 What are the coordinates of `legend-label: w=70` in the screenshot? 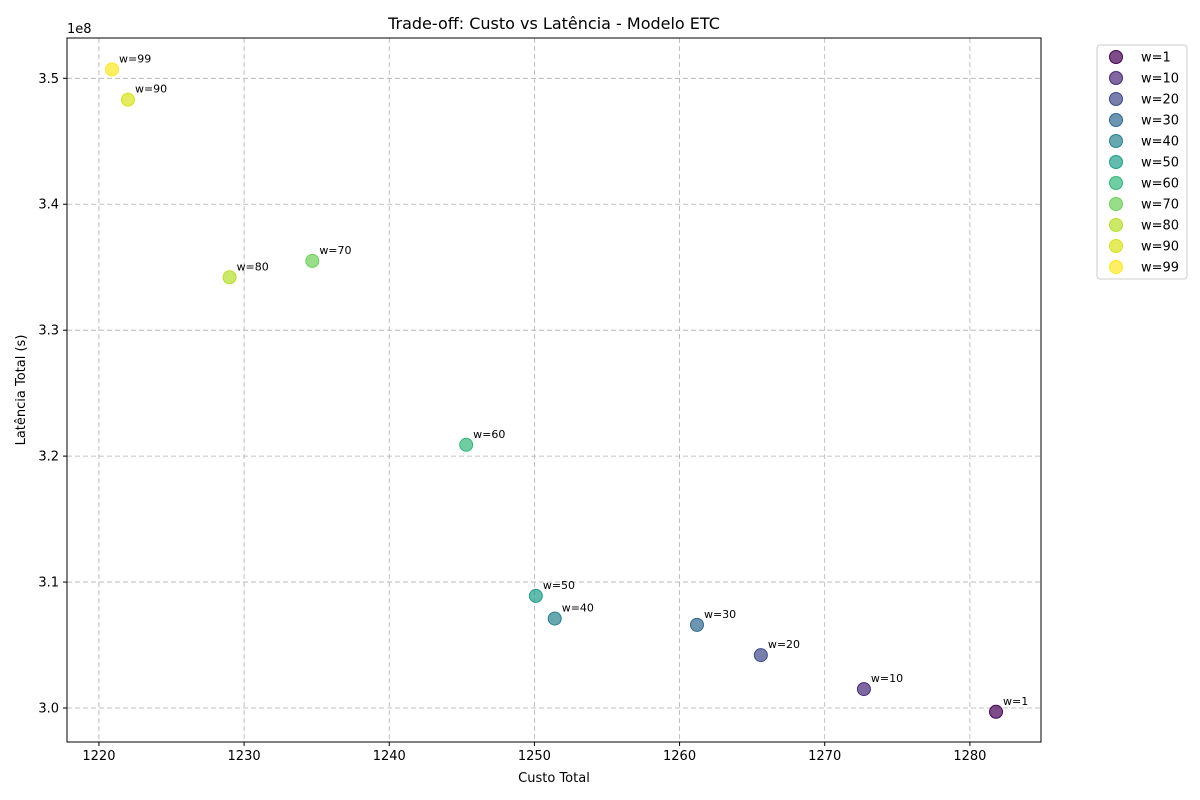 It's located at (1160, 205).